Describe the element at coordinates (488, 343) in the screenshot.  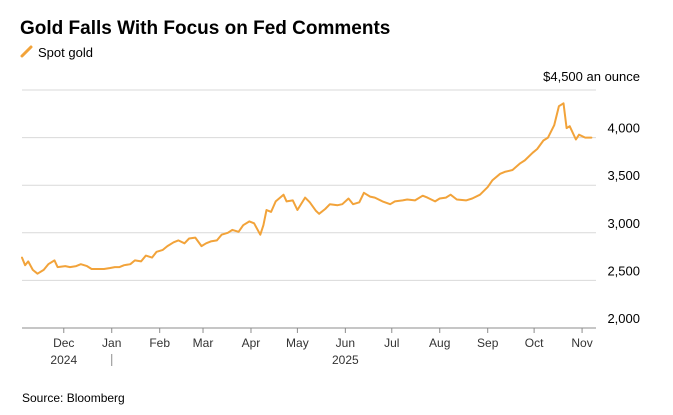
I see `x-tick-label: Sep` at that location.